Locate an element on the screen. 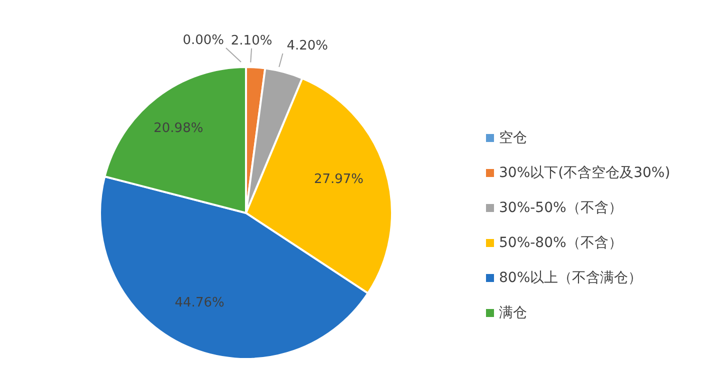 Image resolution: width=718 pixels, height=372 pixels. data-label: 44.76% is located at coordinates (199, 302).